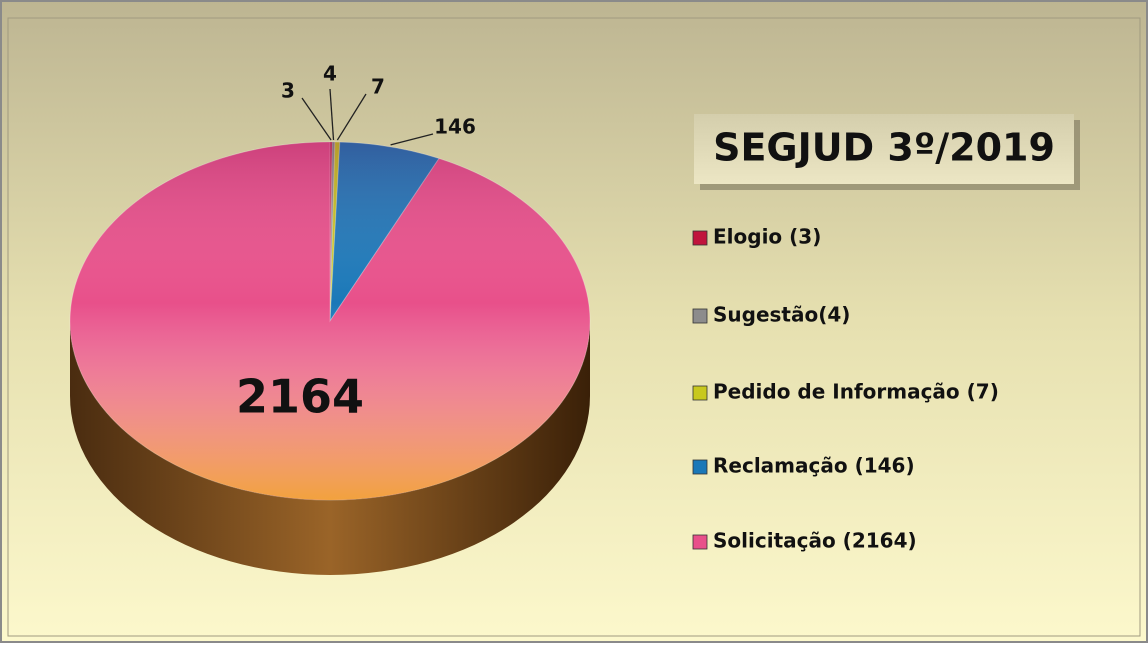 This screenshot has height=647, width=1148. I want to click on title-box, so click(884, 149).